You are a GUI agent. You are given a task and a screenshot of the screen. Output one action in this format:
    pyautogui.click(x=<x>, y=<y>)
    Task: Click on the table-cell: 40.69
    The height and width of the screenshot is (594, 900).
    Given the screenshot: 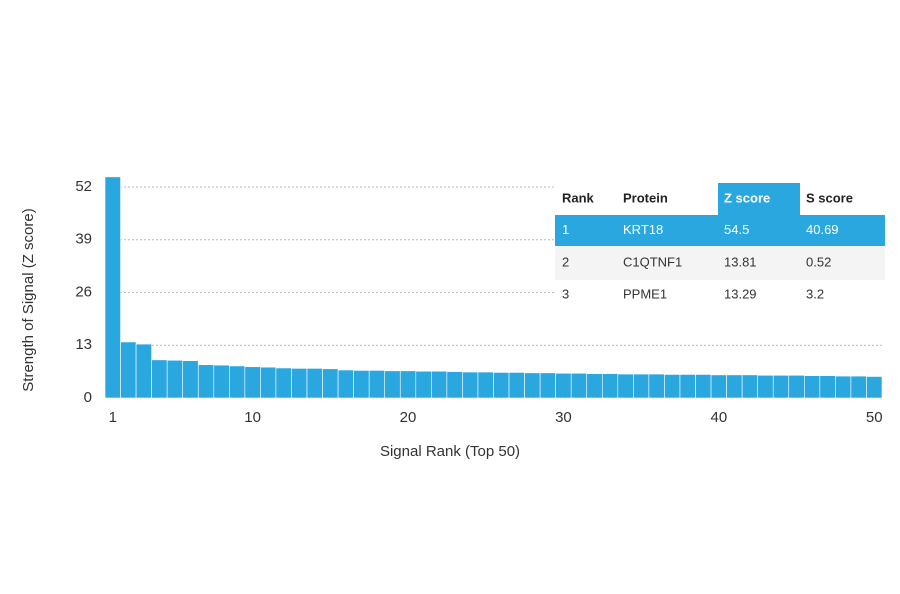 What is the action you would take?
    pyautogui.click(x=822, y=229)
    